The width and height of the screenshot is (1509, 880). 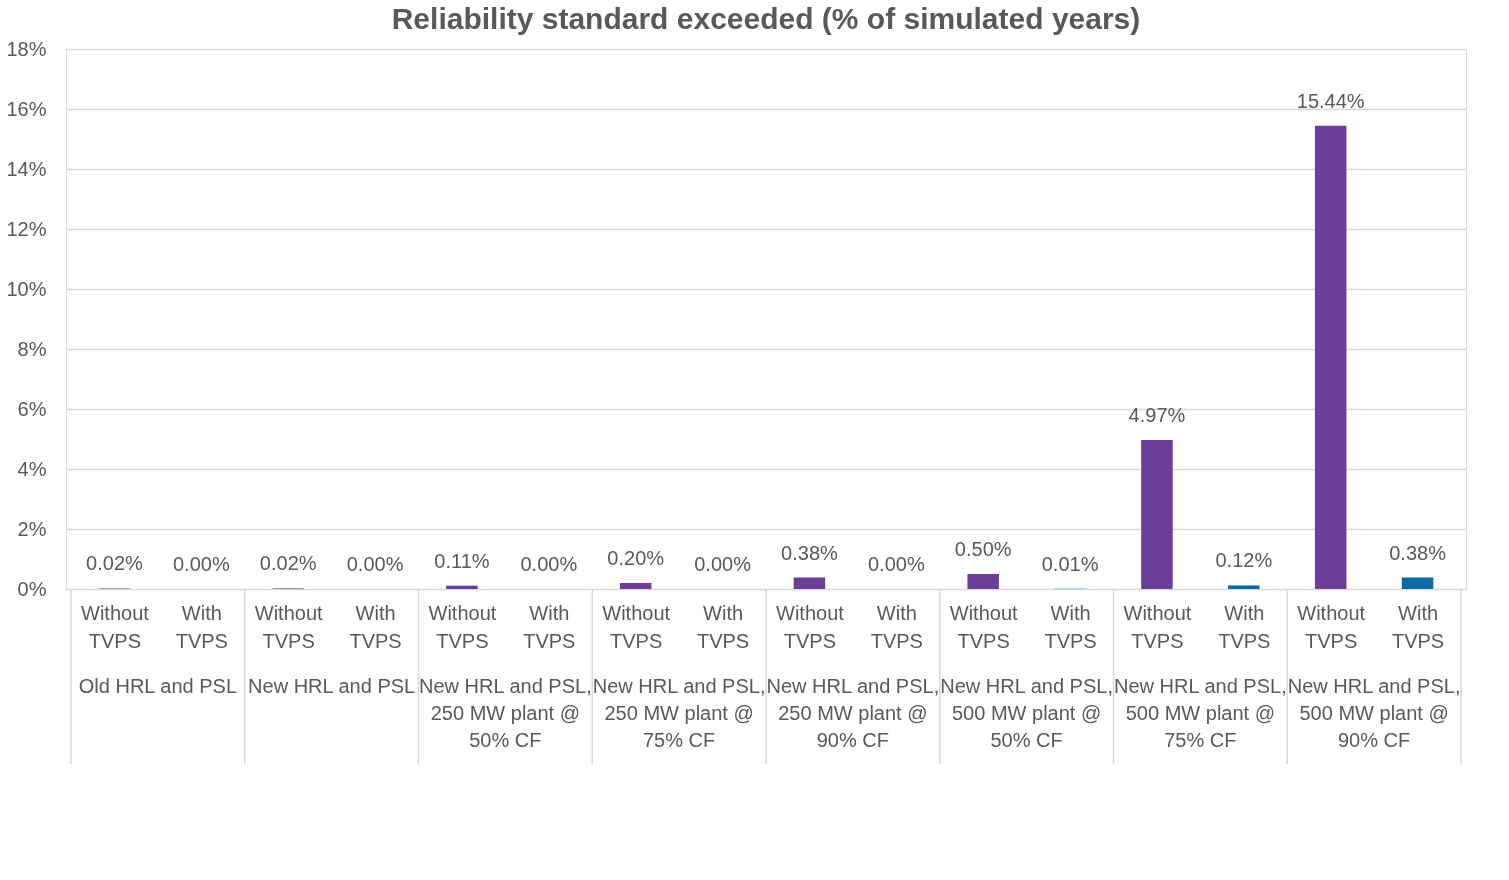 What do you see at coordinates (983, 549) in the screenshot?
I see `data-label: 0.50%` at bounding box center [983, 549].